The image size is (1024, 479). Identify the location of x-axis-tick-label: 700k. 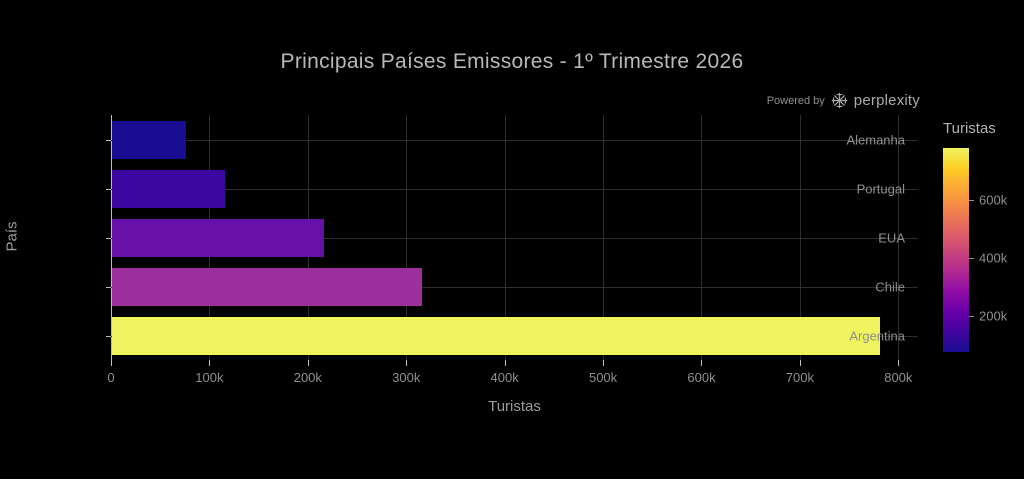
(799, 377).